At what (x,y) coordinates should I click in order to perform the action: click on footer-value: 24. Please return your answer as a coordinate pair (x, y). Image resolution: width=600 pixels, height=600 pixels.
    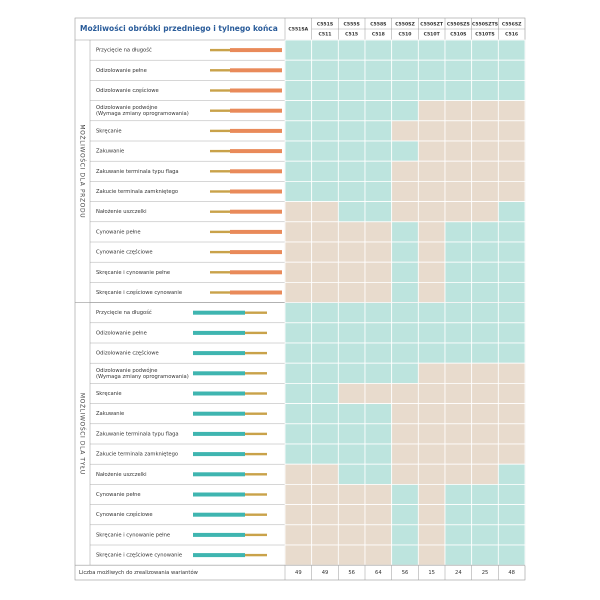
    Looking at the image, I should click on (458, 573).